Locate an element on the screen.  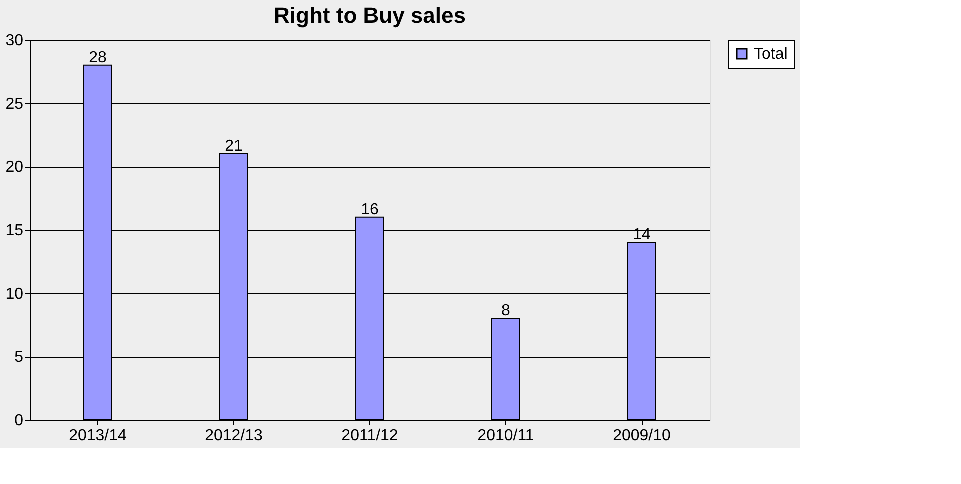
x-tick-label: 2013/14 is located at coordinates (98, 436).